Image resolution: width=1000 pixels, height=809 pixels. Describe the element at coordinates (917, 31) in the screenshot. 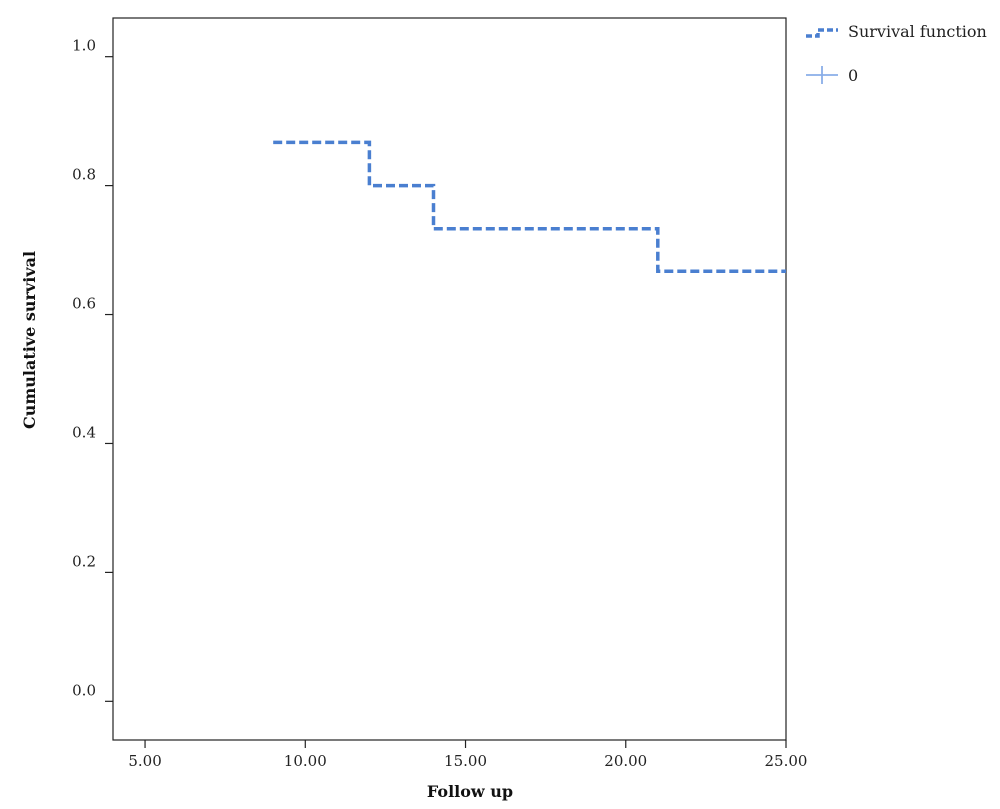

I see `legend-label-survival-function: Survival function` at that location.